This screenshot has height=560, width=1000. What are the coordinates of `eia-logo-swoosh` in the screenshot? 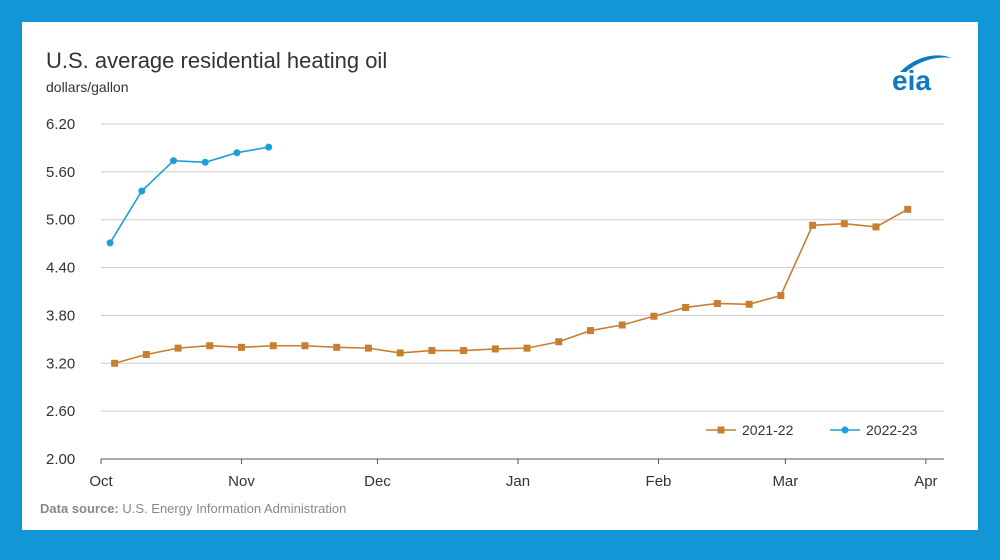 It's located at (926, 63).